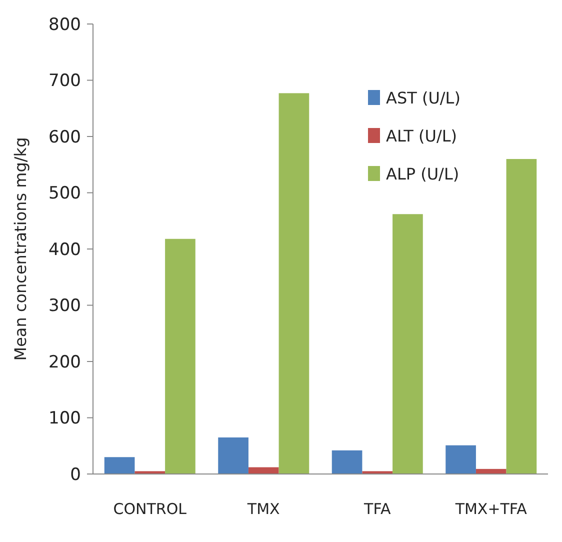 The width and height of the screenshot is (562, 542). Describe the element at coordinates (64, 194) in the screenshot. I see `y-tick-label: 500` at that location.